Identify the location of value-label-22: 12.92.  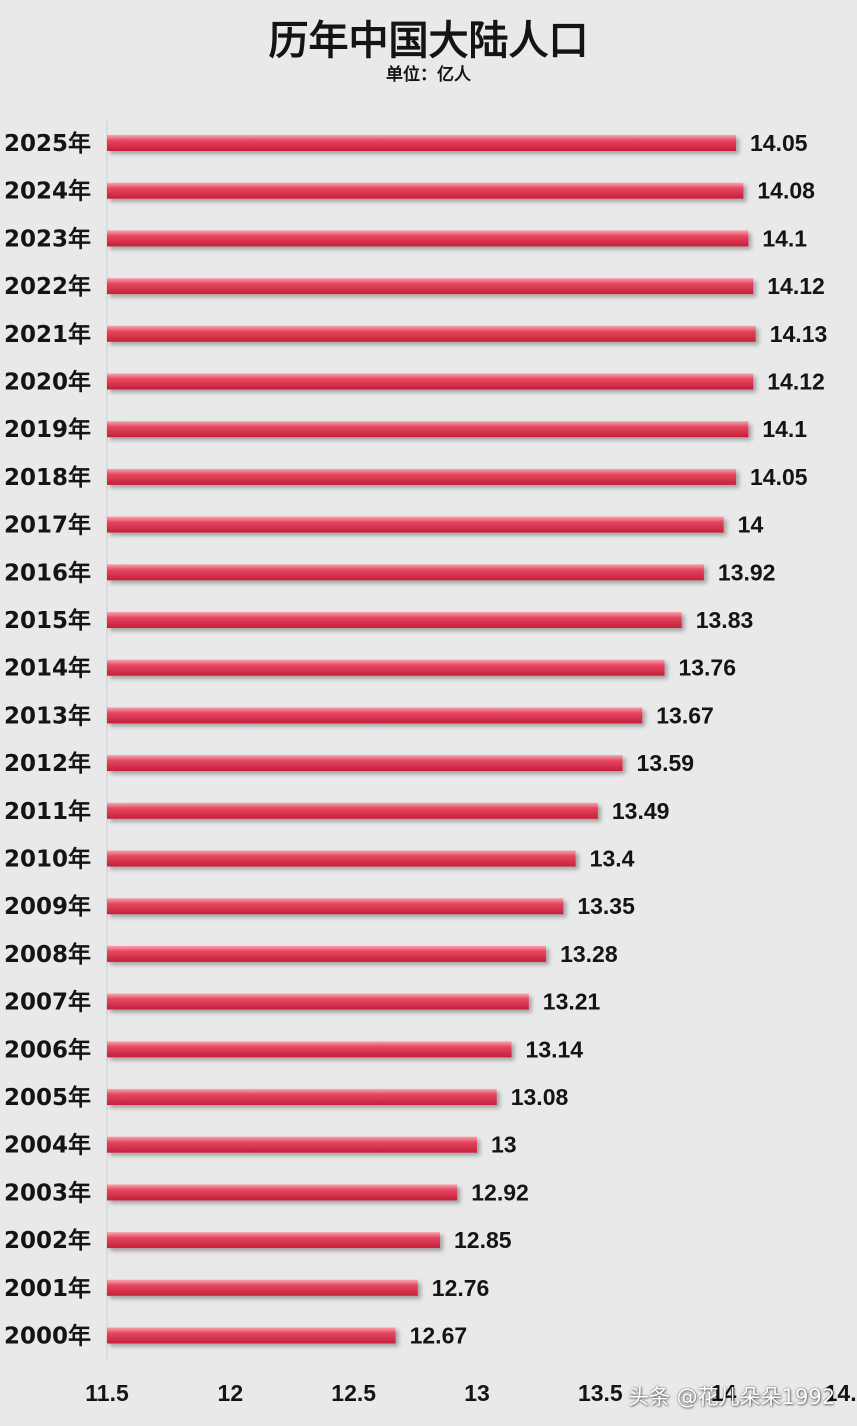
(500, 1192).